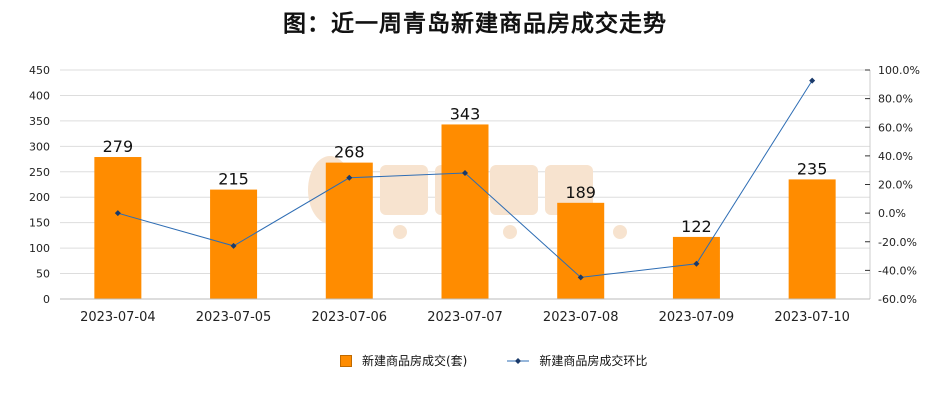  What do you see at coordinates (39, 223) in the screenshot?
I see `y-left-tick: 150` at bounding box center [39, 223].